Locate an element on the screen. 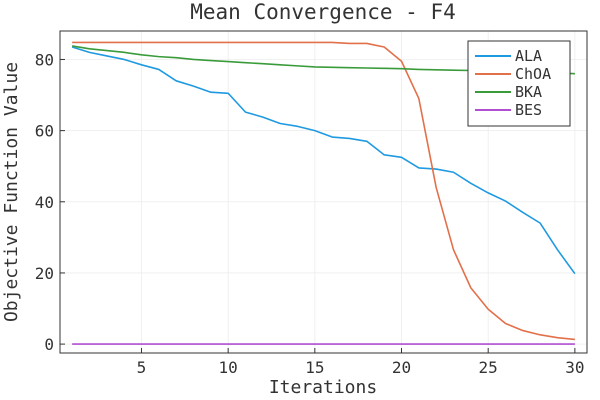 The width and height of the screenshot is (600, 400). y-axis-ticks: 0 20 40 60 80 is located at coordinates (50, 202).